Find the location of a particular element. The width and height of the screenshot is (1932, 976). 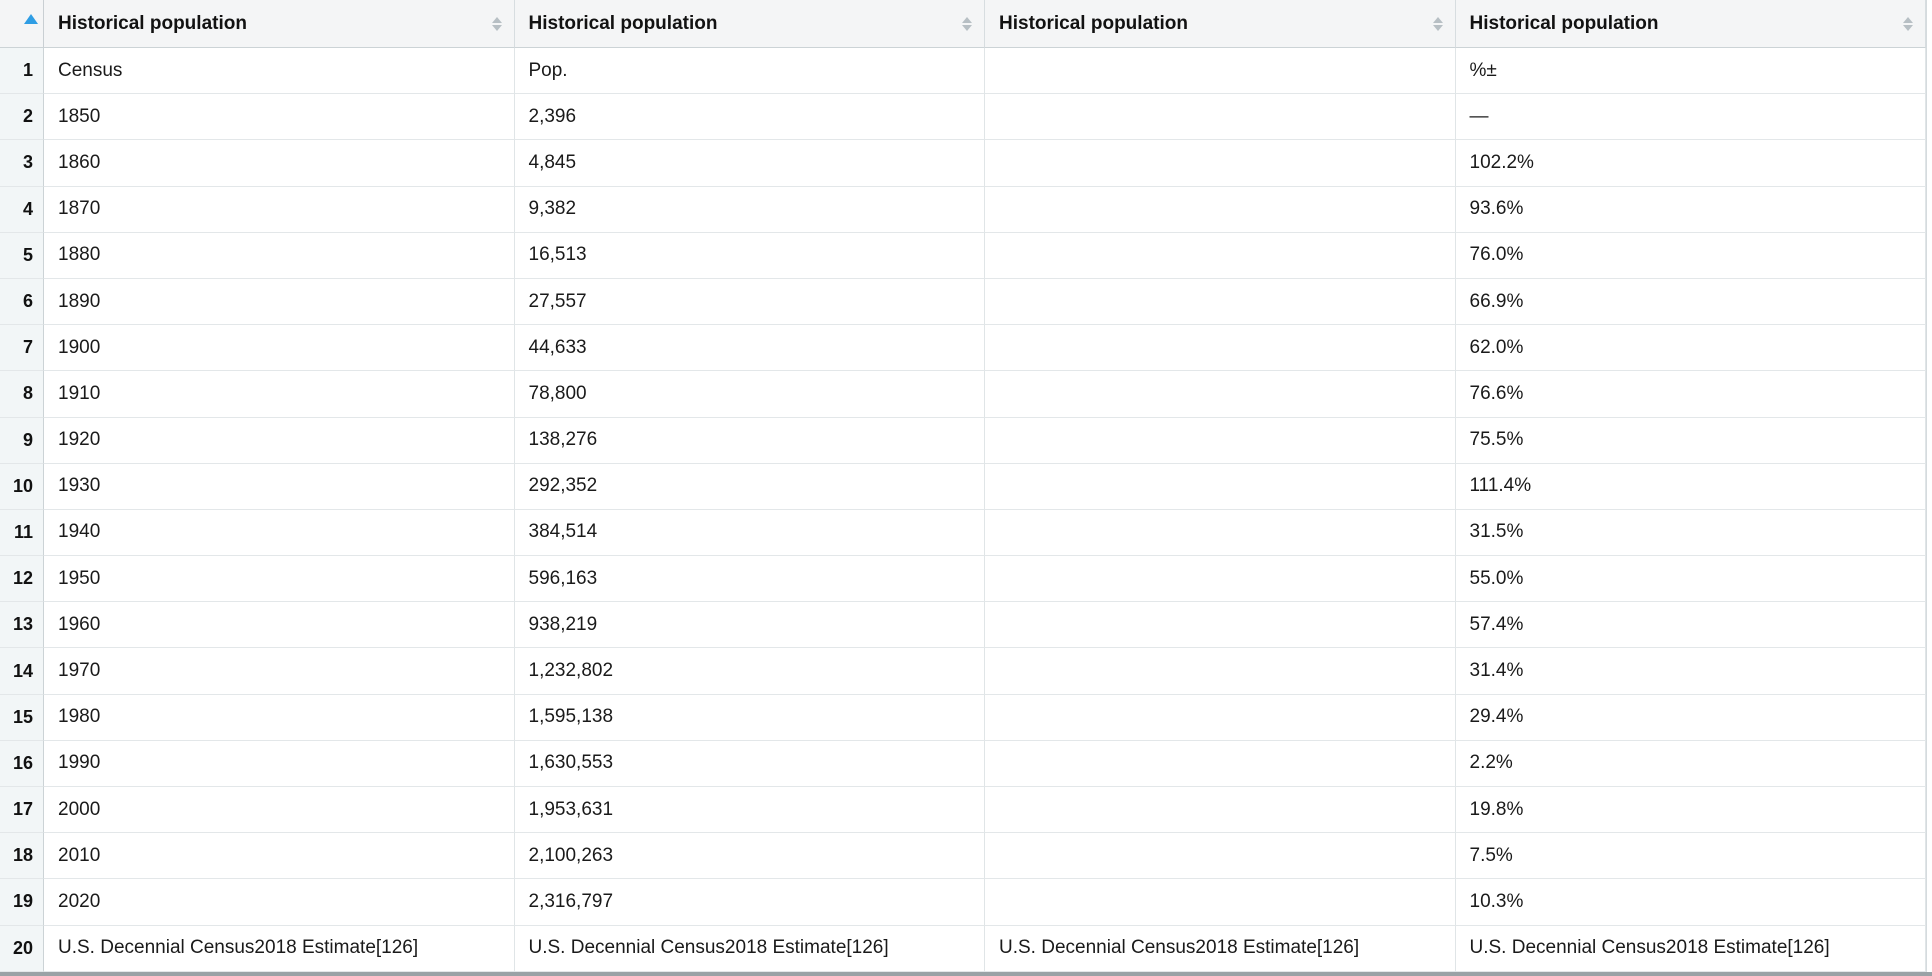

table-cell: 4,845 is located at coordinates (749, 163).